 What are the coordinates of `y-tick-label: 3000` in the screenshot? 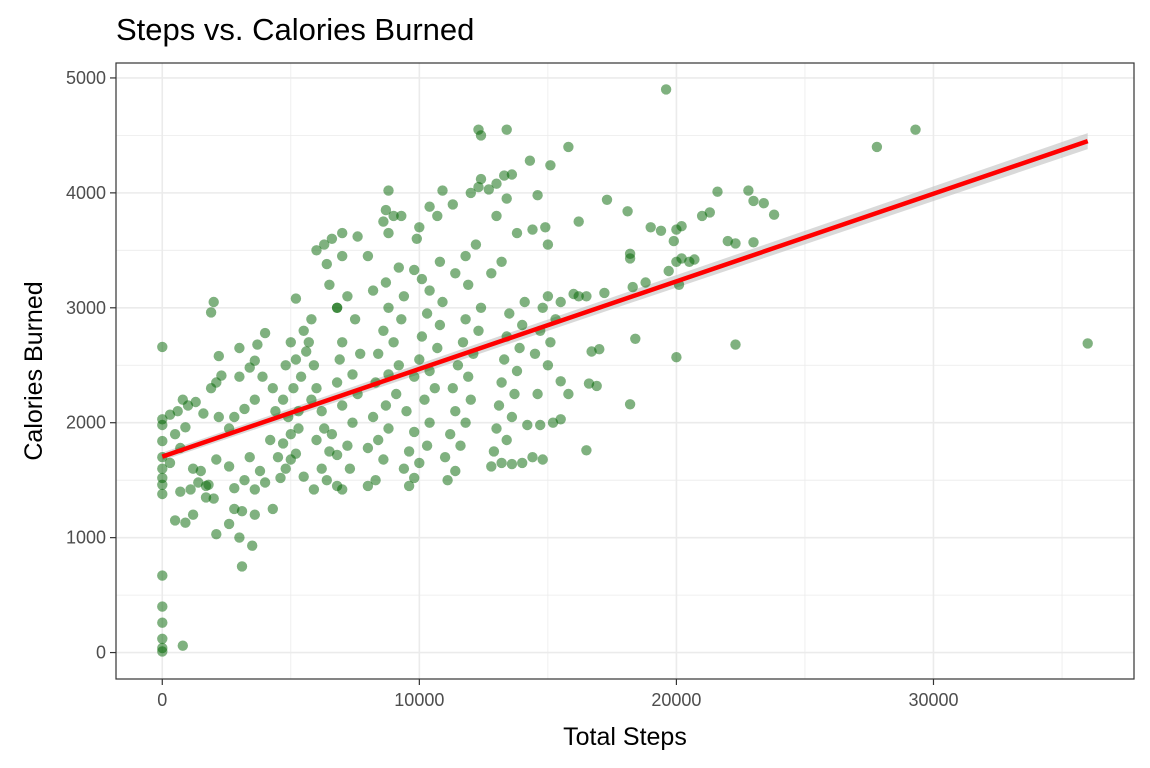 It's located at (86, 308).